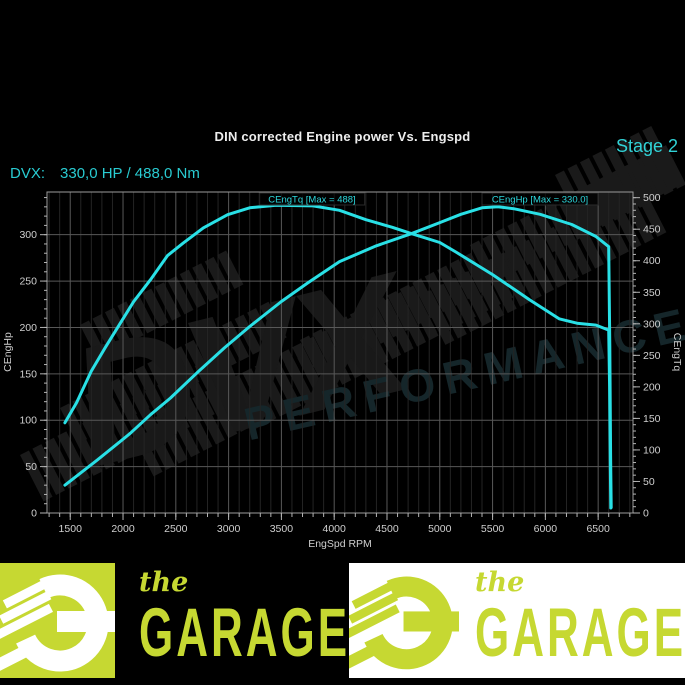  I want to click on x-tick-label: 1500, so click(71, 529).